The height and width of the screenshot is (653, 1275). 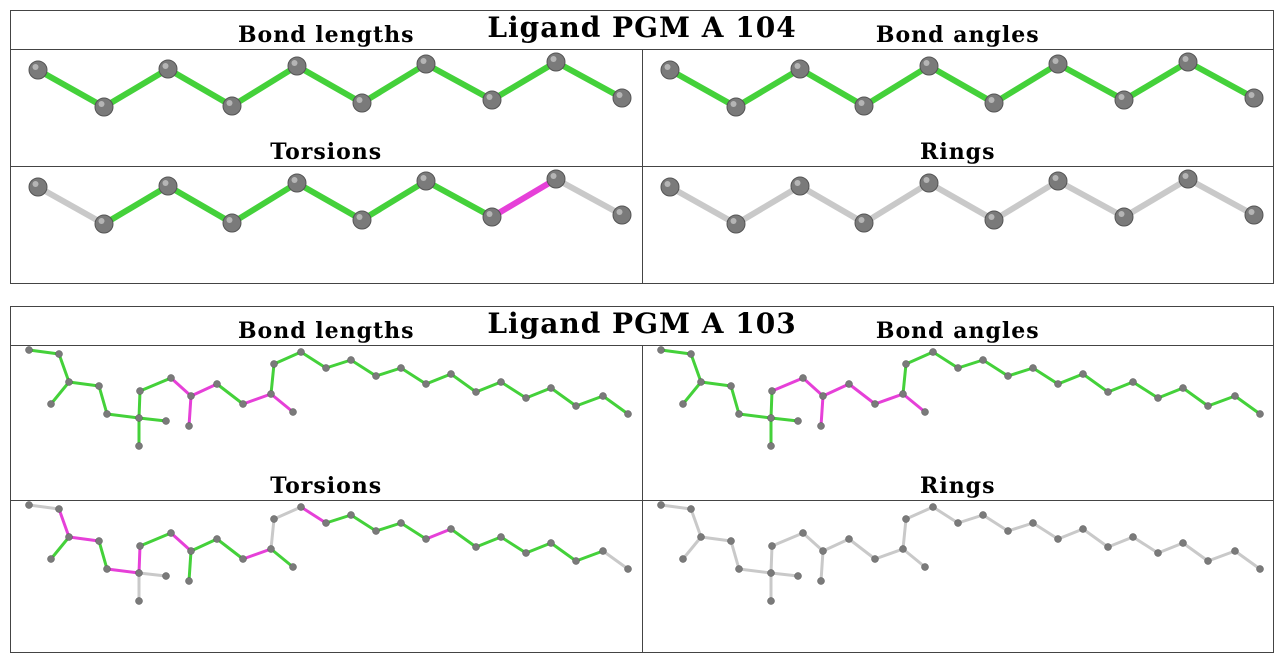 I want to click on panel-caption: Rings, so click(x=958, y=152).